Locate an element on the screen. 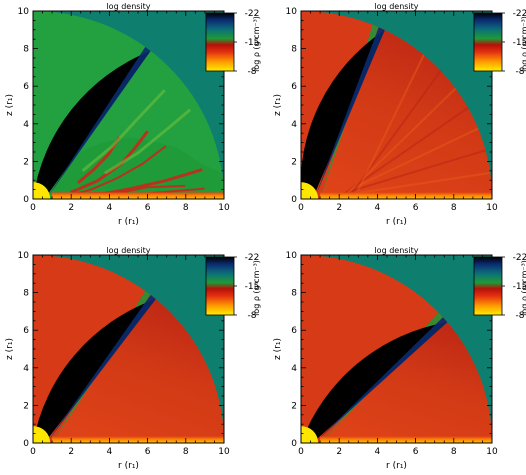 The width and height of the screenshot is (526, 475). wind-region is located at coordinates (138, 168).